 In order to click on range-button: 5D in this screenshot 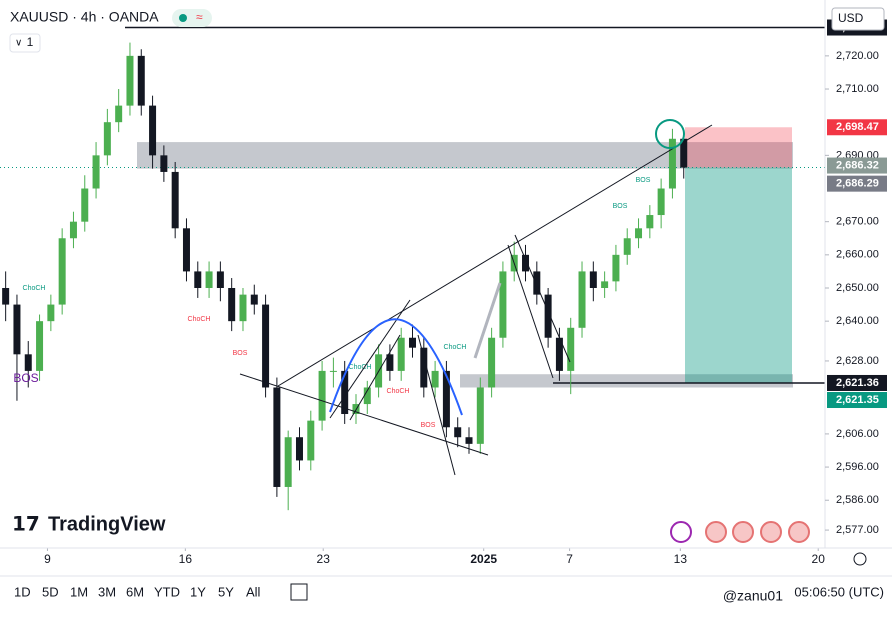, I will do `click(50, 591)`.